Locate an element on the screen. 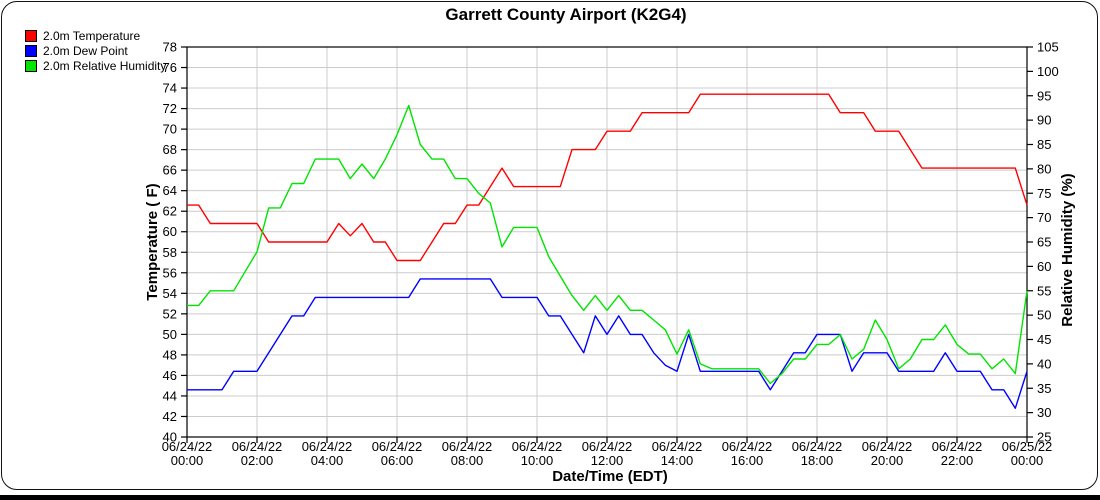 This screenshot has height=500, width=1100. axis-text: 74 is located at coordinates (170, 88).